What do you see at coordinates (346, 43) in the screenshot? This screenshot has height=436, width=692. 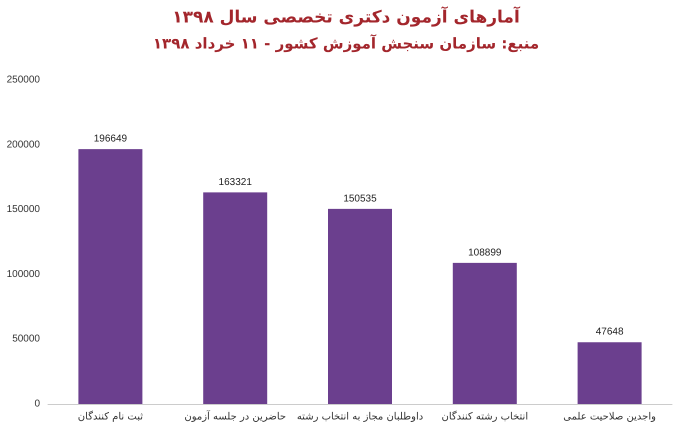 I see `chart-subtitle: منبع: سازمان سنجش آموزش کشور - ۱۱ خرداد ۱۳۹۸` at bounding box center [346, 43].